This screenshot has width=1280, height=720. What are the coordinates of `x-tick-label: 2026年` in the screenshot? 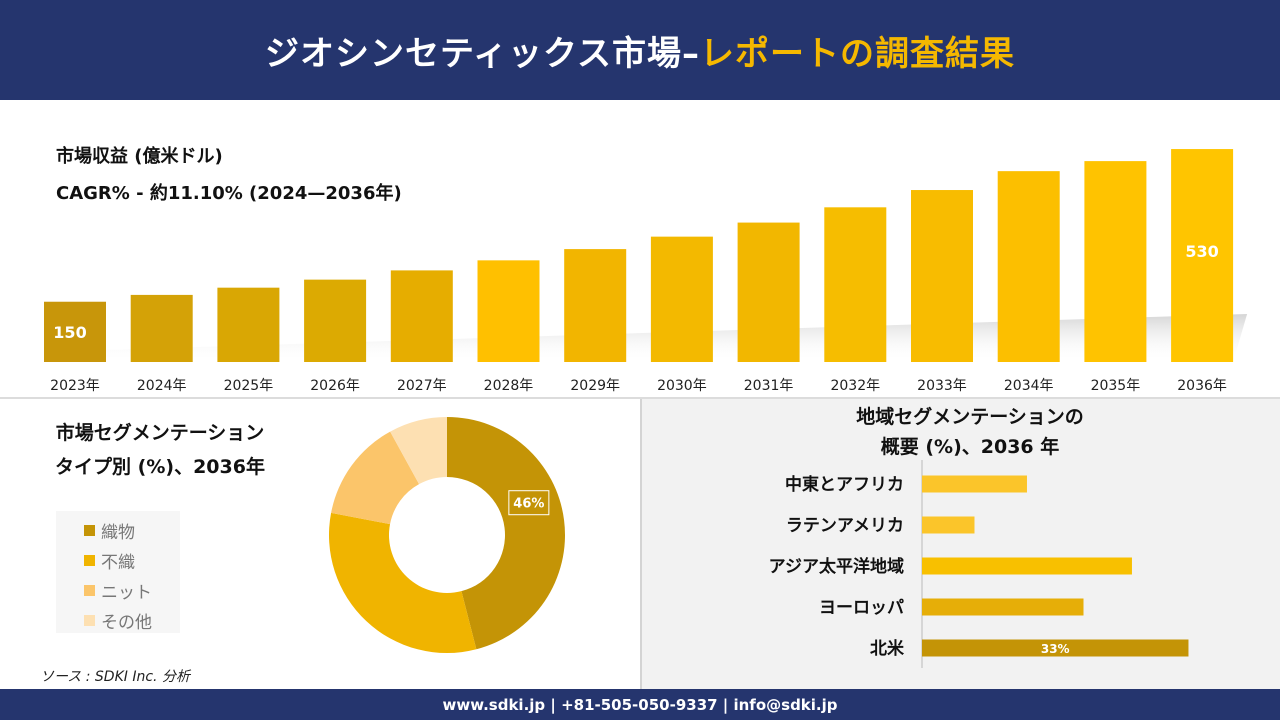 It's located at (335, 386).